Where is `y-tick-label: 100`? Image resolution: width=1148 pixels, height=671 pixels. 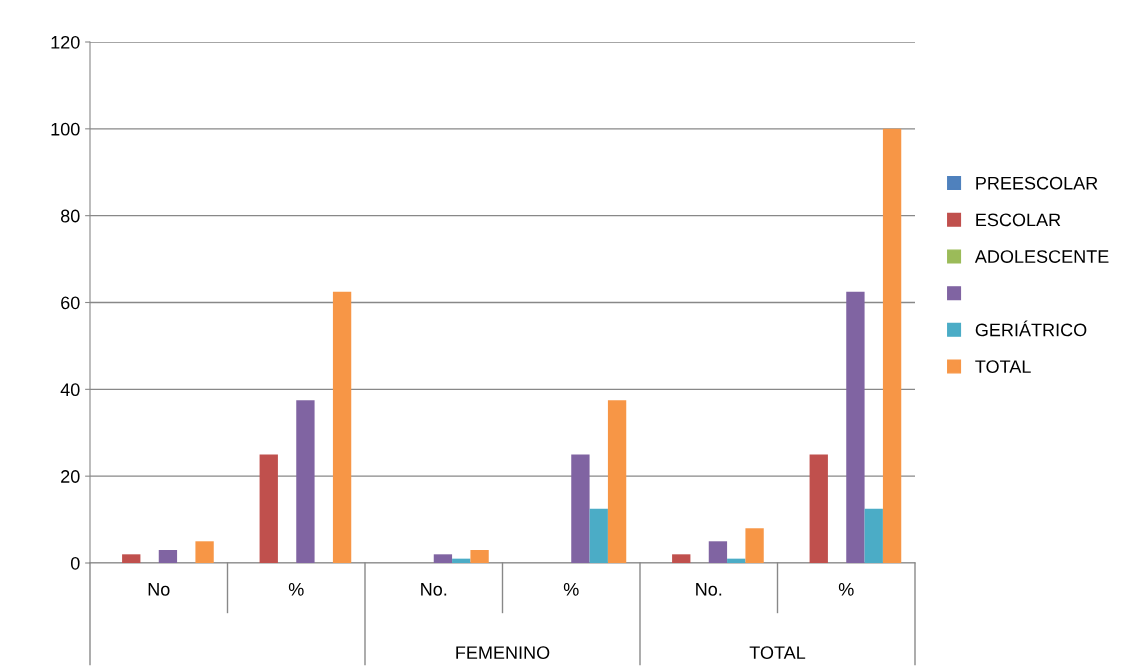
y-tick-label: 100 is located at coordinates (65, 129).